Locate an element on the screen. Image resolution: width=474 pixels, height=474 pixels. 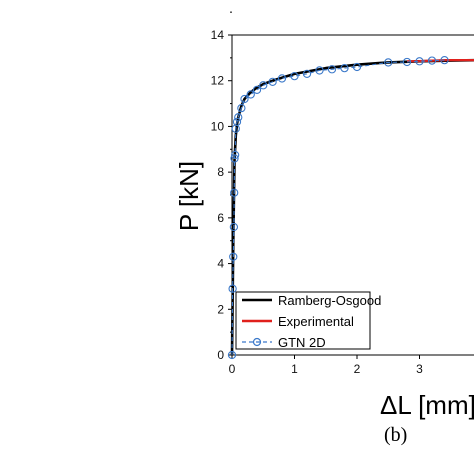
legend: Ramberg-Osgood Experimental GTN 2D is located at coordinates (308, 320).